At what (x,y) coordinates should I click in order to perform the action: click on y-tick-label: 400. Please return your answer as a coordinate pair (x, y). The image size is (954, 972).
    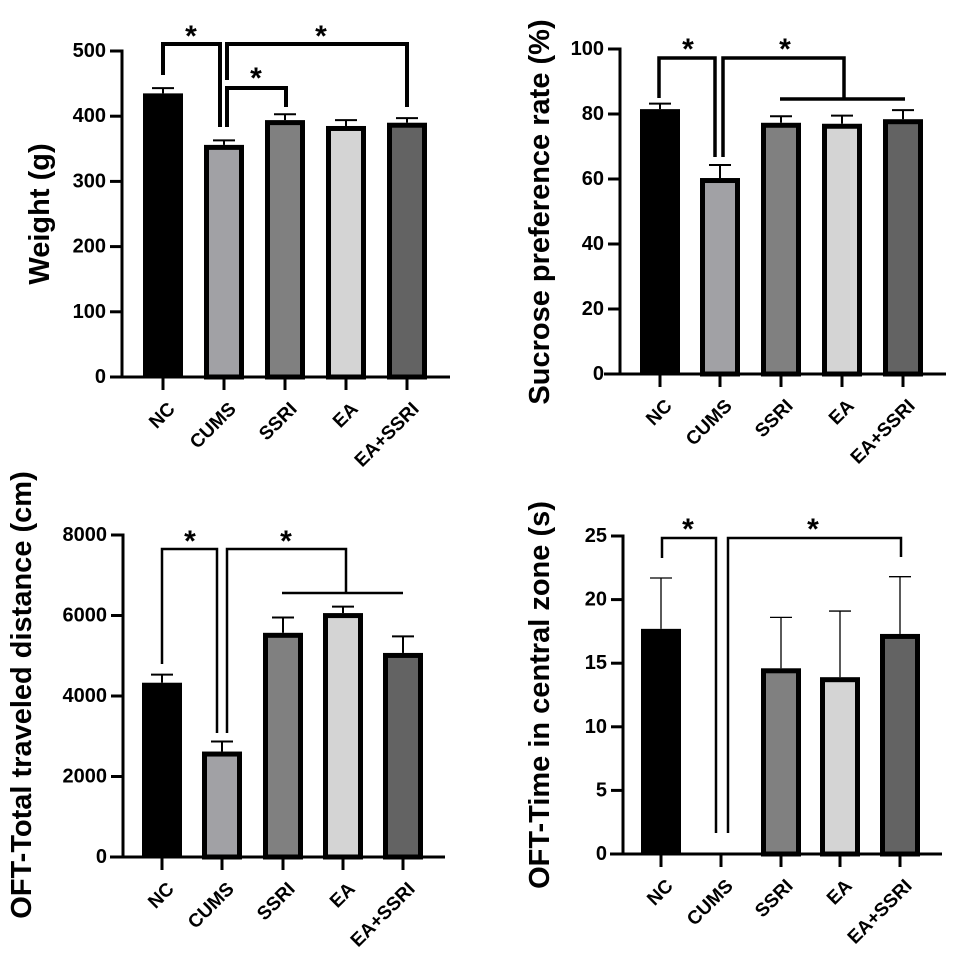
    Looking at the image, I should click on (89, 116).